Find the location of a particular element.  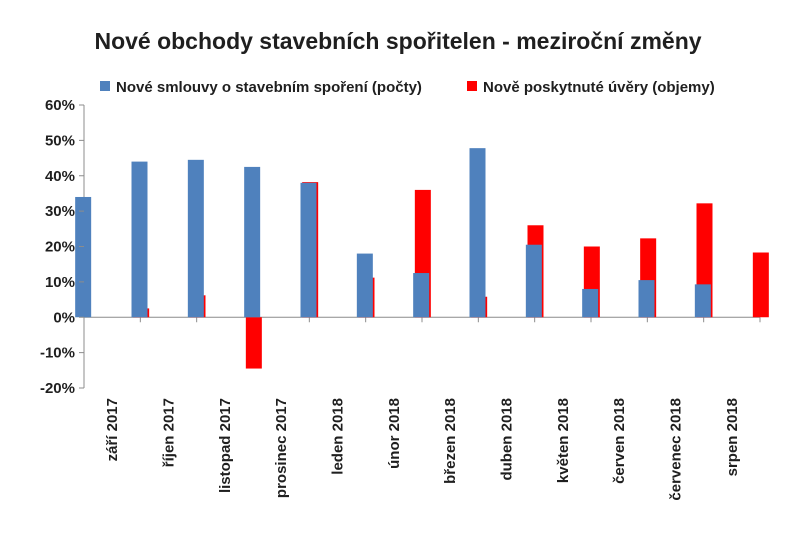

x-category-label: červenec 2018 is located at coordinates (676, 449).